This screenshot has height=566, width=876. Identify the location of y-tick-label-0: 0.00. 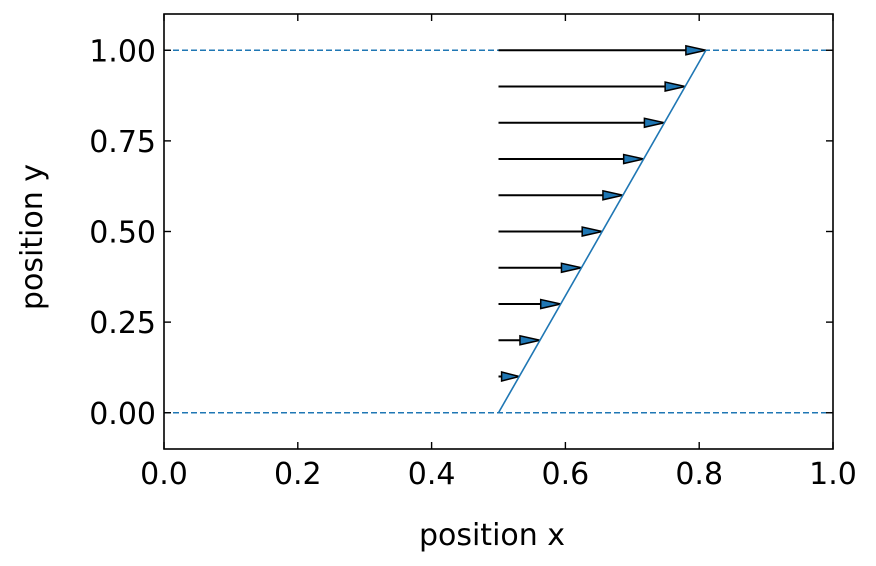
(122, 414).